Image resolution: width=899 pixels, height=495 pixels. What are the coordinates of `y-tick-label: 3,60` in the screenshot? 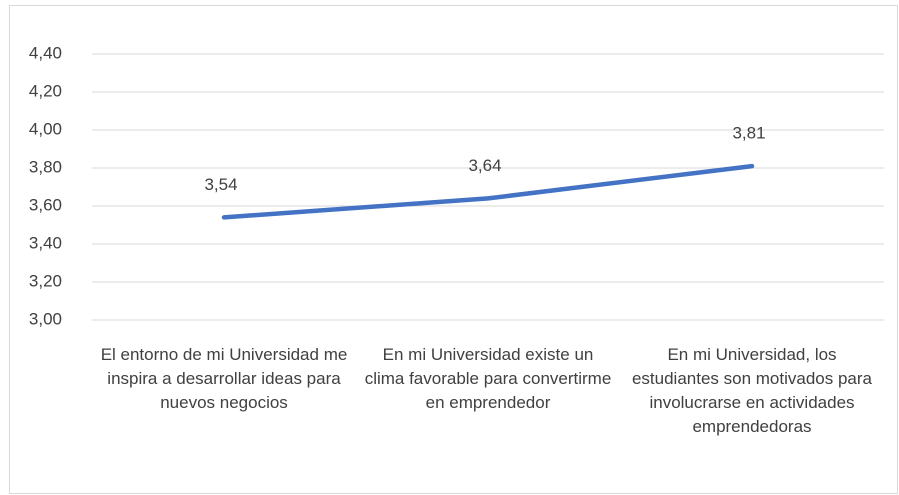 It's located at (45, 204).